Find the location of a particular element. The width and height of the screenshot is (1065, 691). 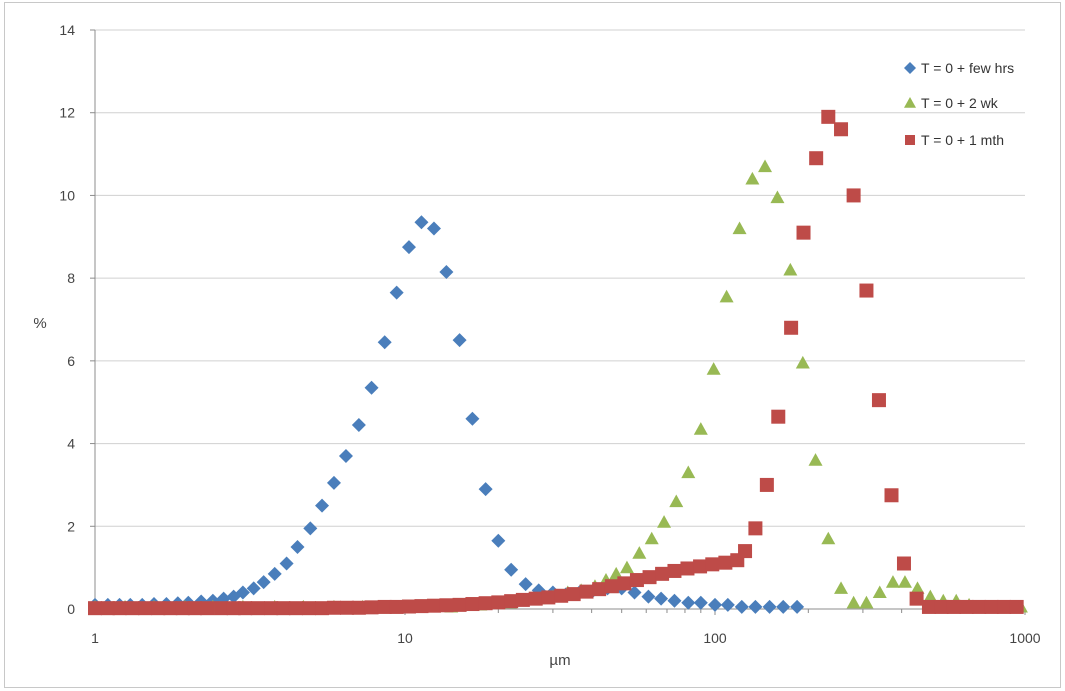

legend-item: T = 0 + 1 mth is located at coordinates (954, 140).